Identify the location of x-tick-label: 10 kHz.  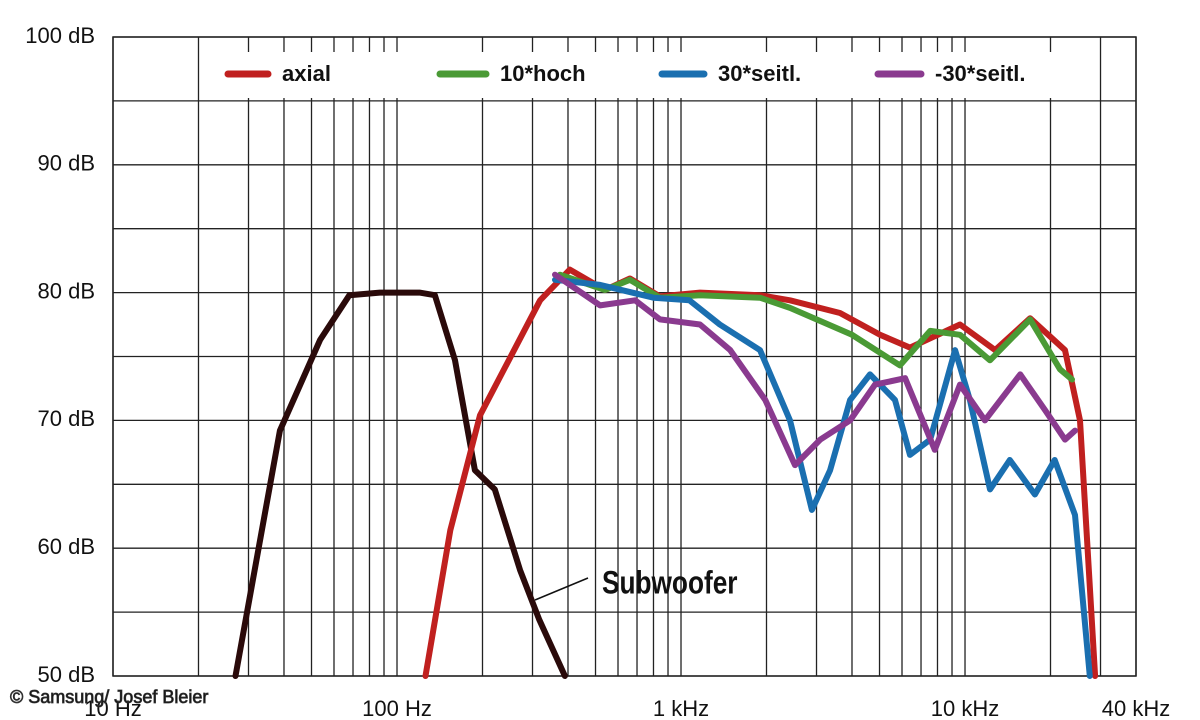
(965, 708).